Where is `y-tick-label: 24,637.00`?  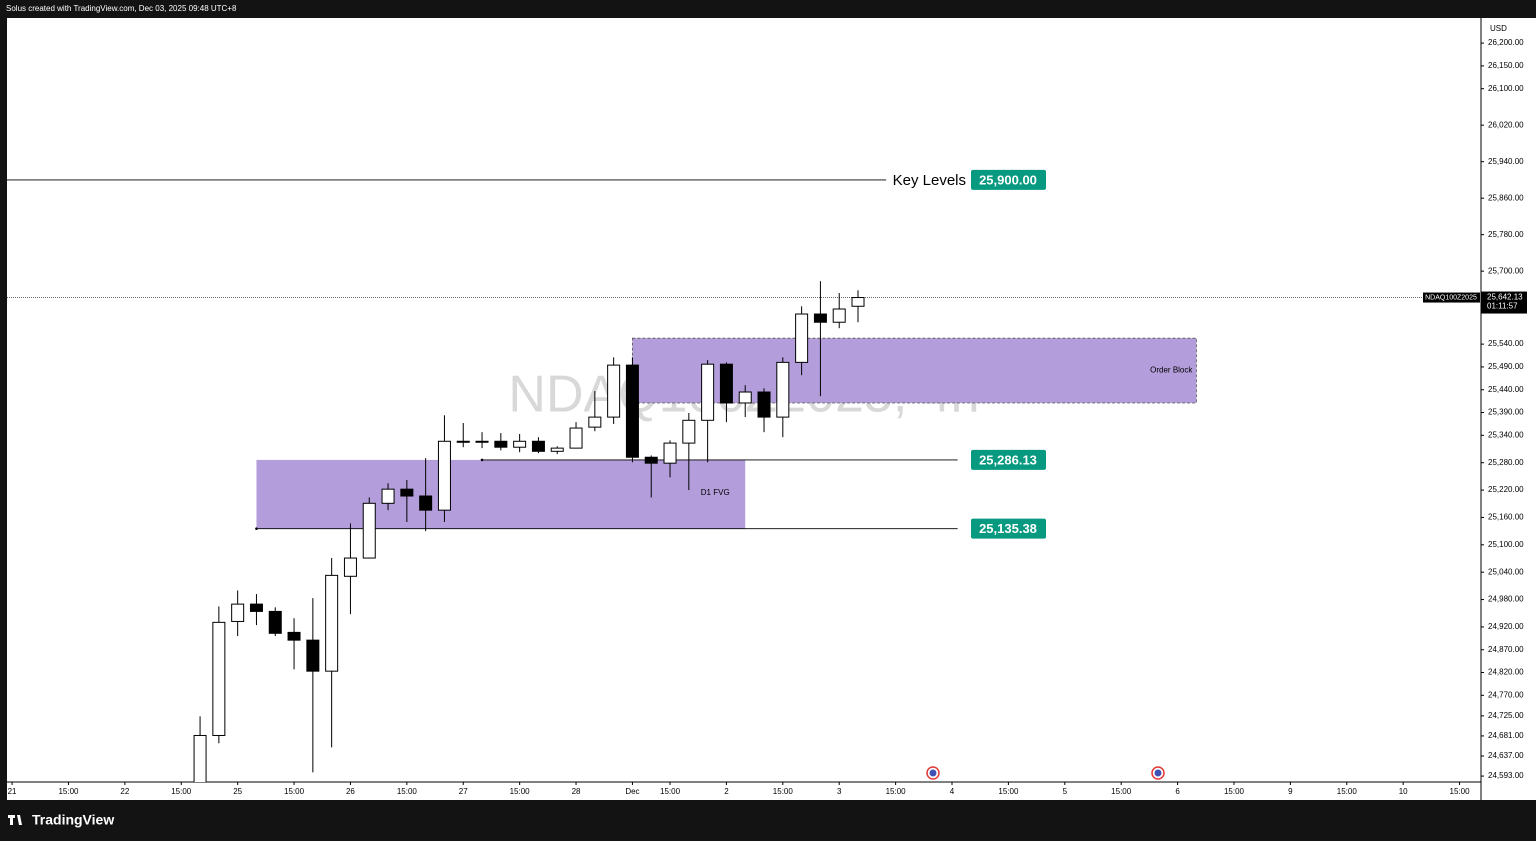
y-tick-label: 24,637.00 is located at coordinates (1506, 755).